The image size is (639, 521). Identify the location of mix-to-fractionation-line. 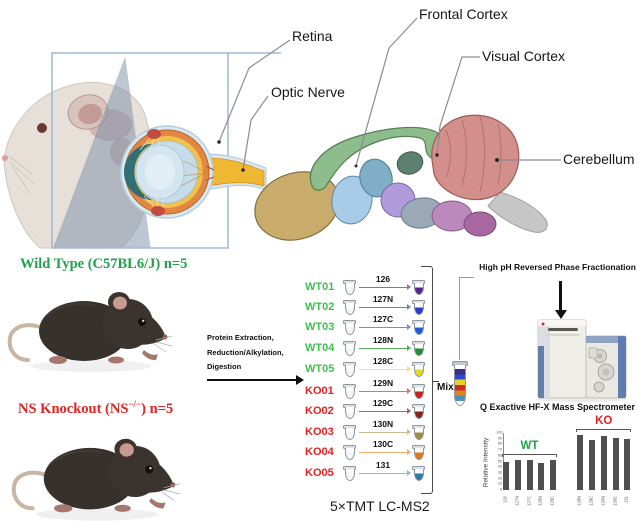
(460, 318).